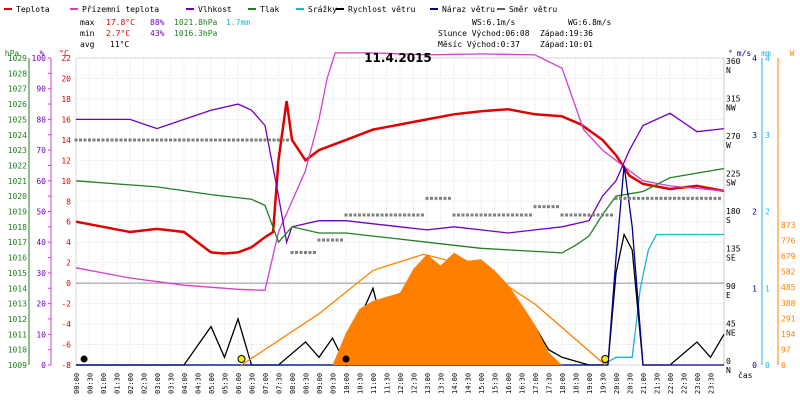  Describe the element at coordinates (482, 383) in the screenshot. I see `x-tick-label: 15:00` at that location.